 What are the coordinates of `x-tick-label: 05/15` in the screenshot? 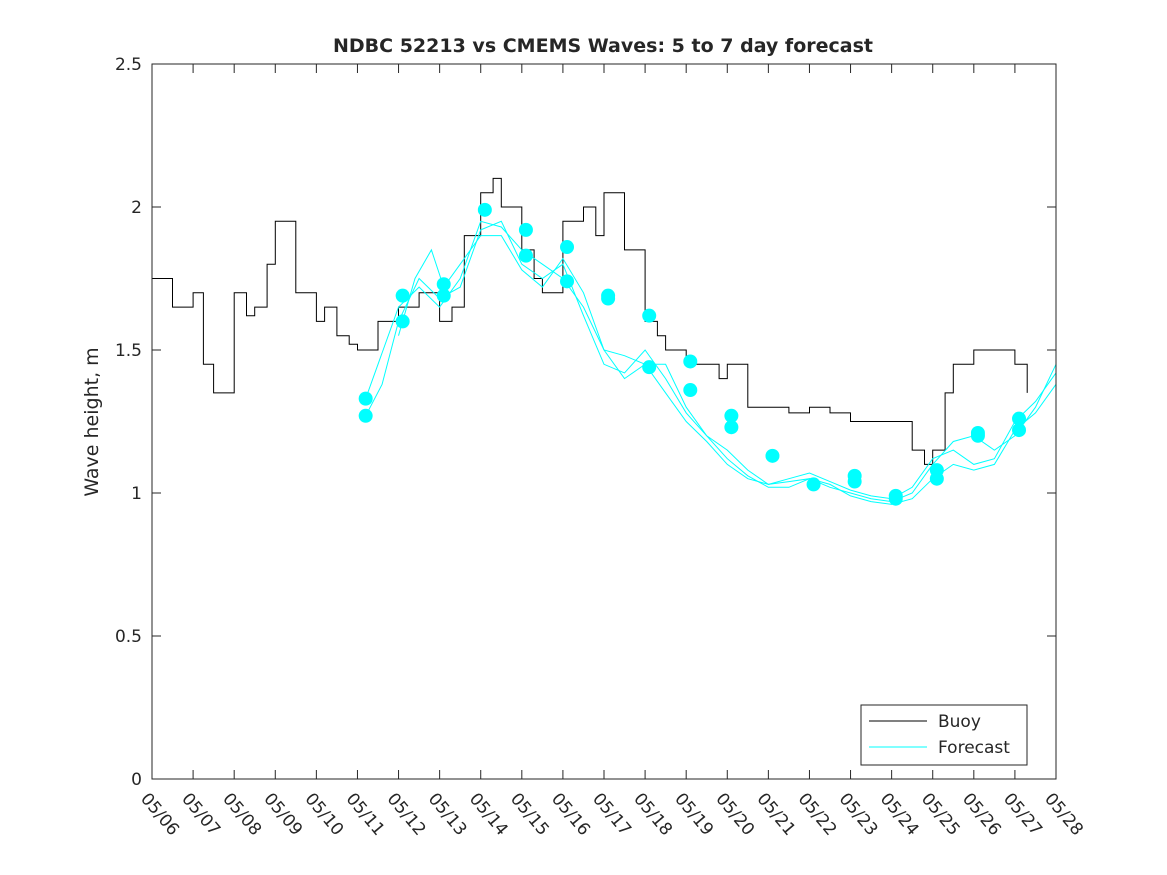 It's located at (529, 814).